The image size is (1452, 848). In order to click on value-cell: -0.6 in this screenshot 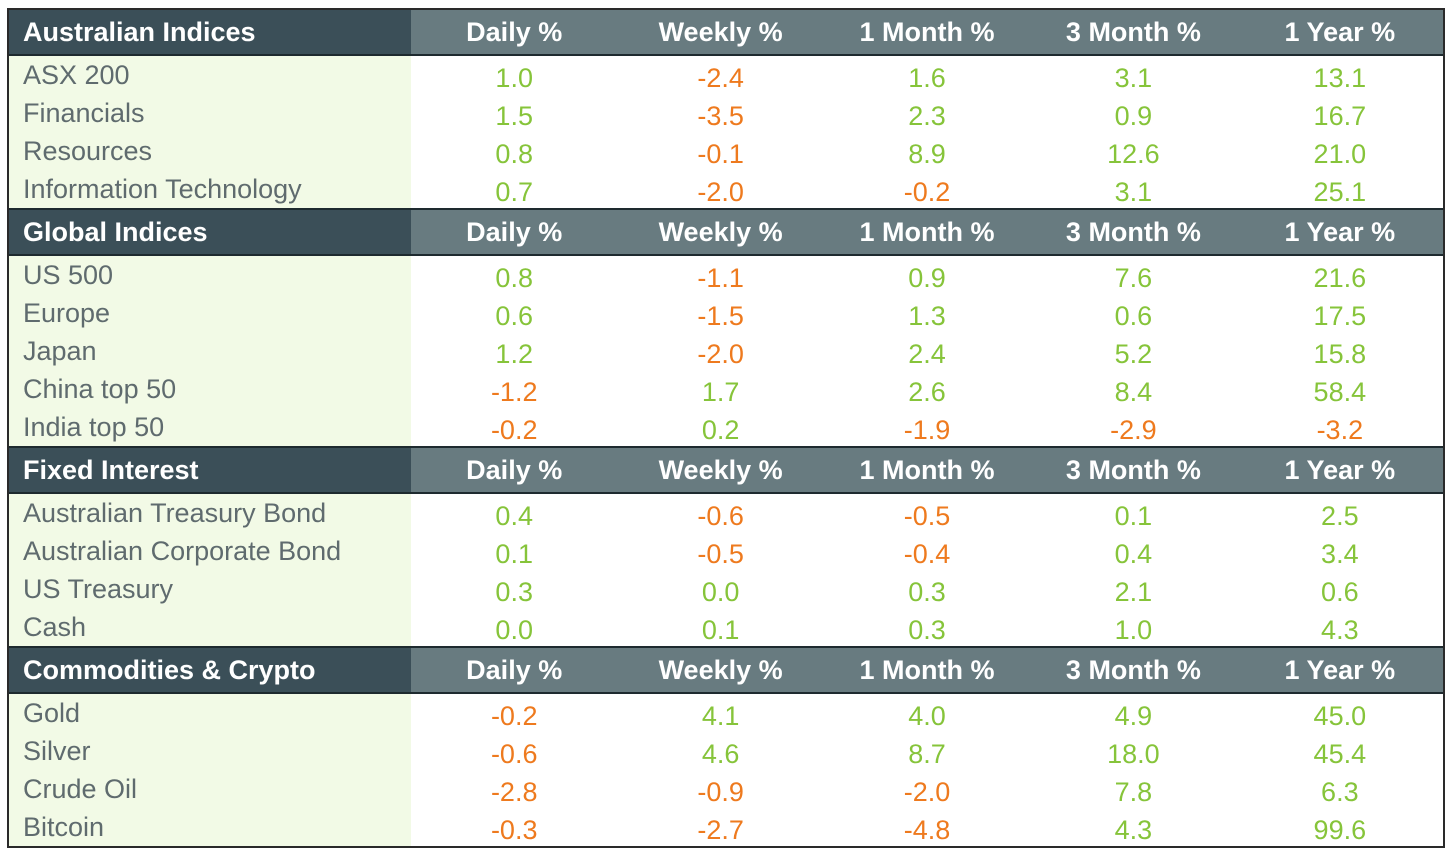, I will do `click(514, 753)`.